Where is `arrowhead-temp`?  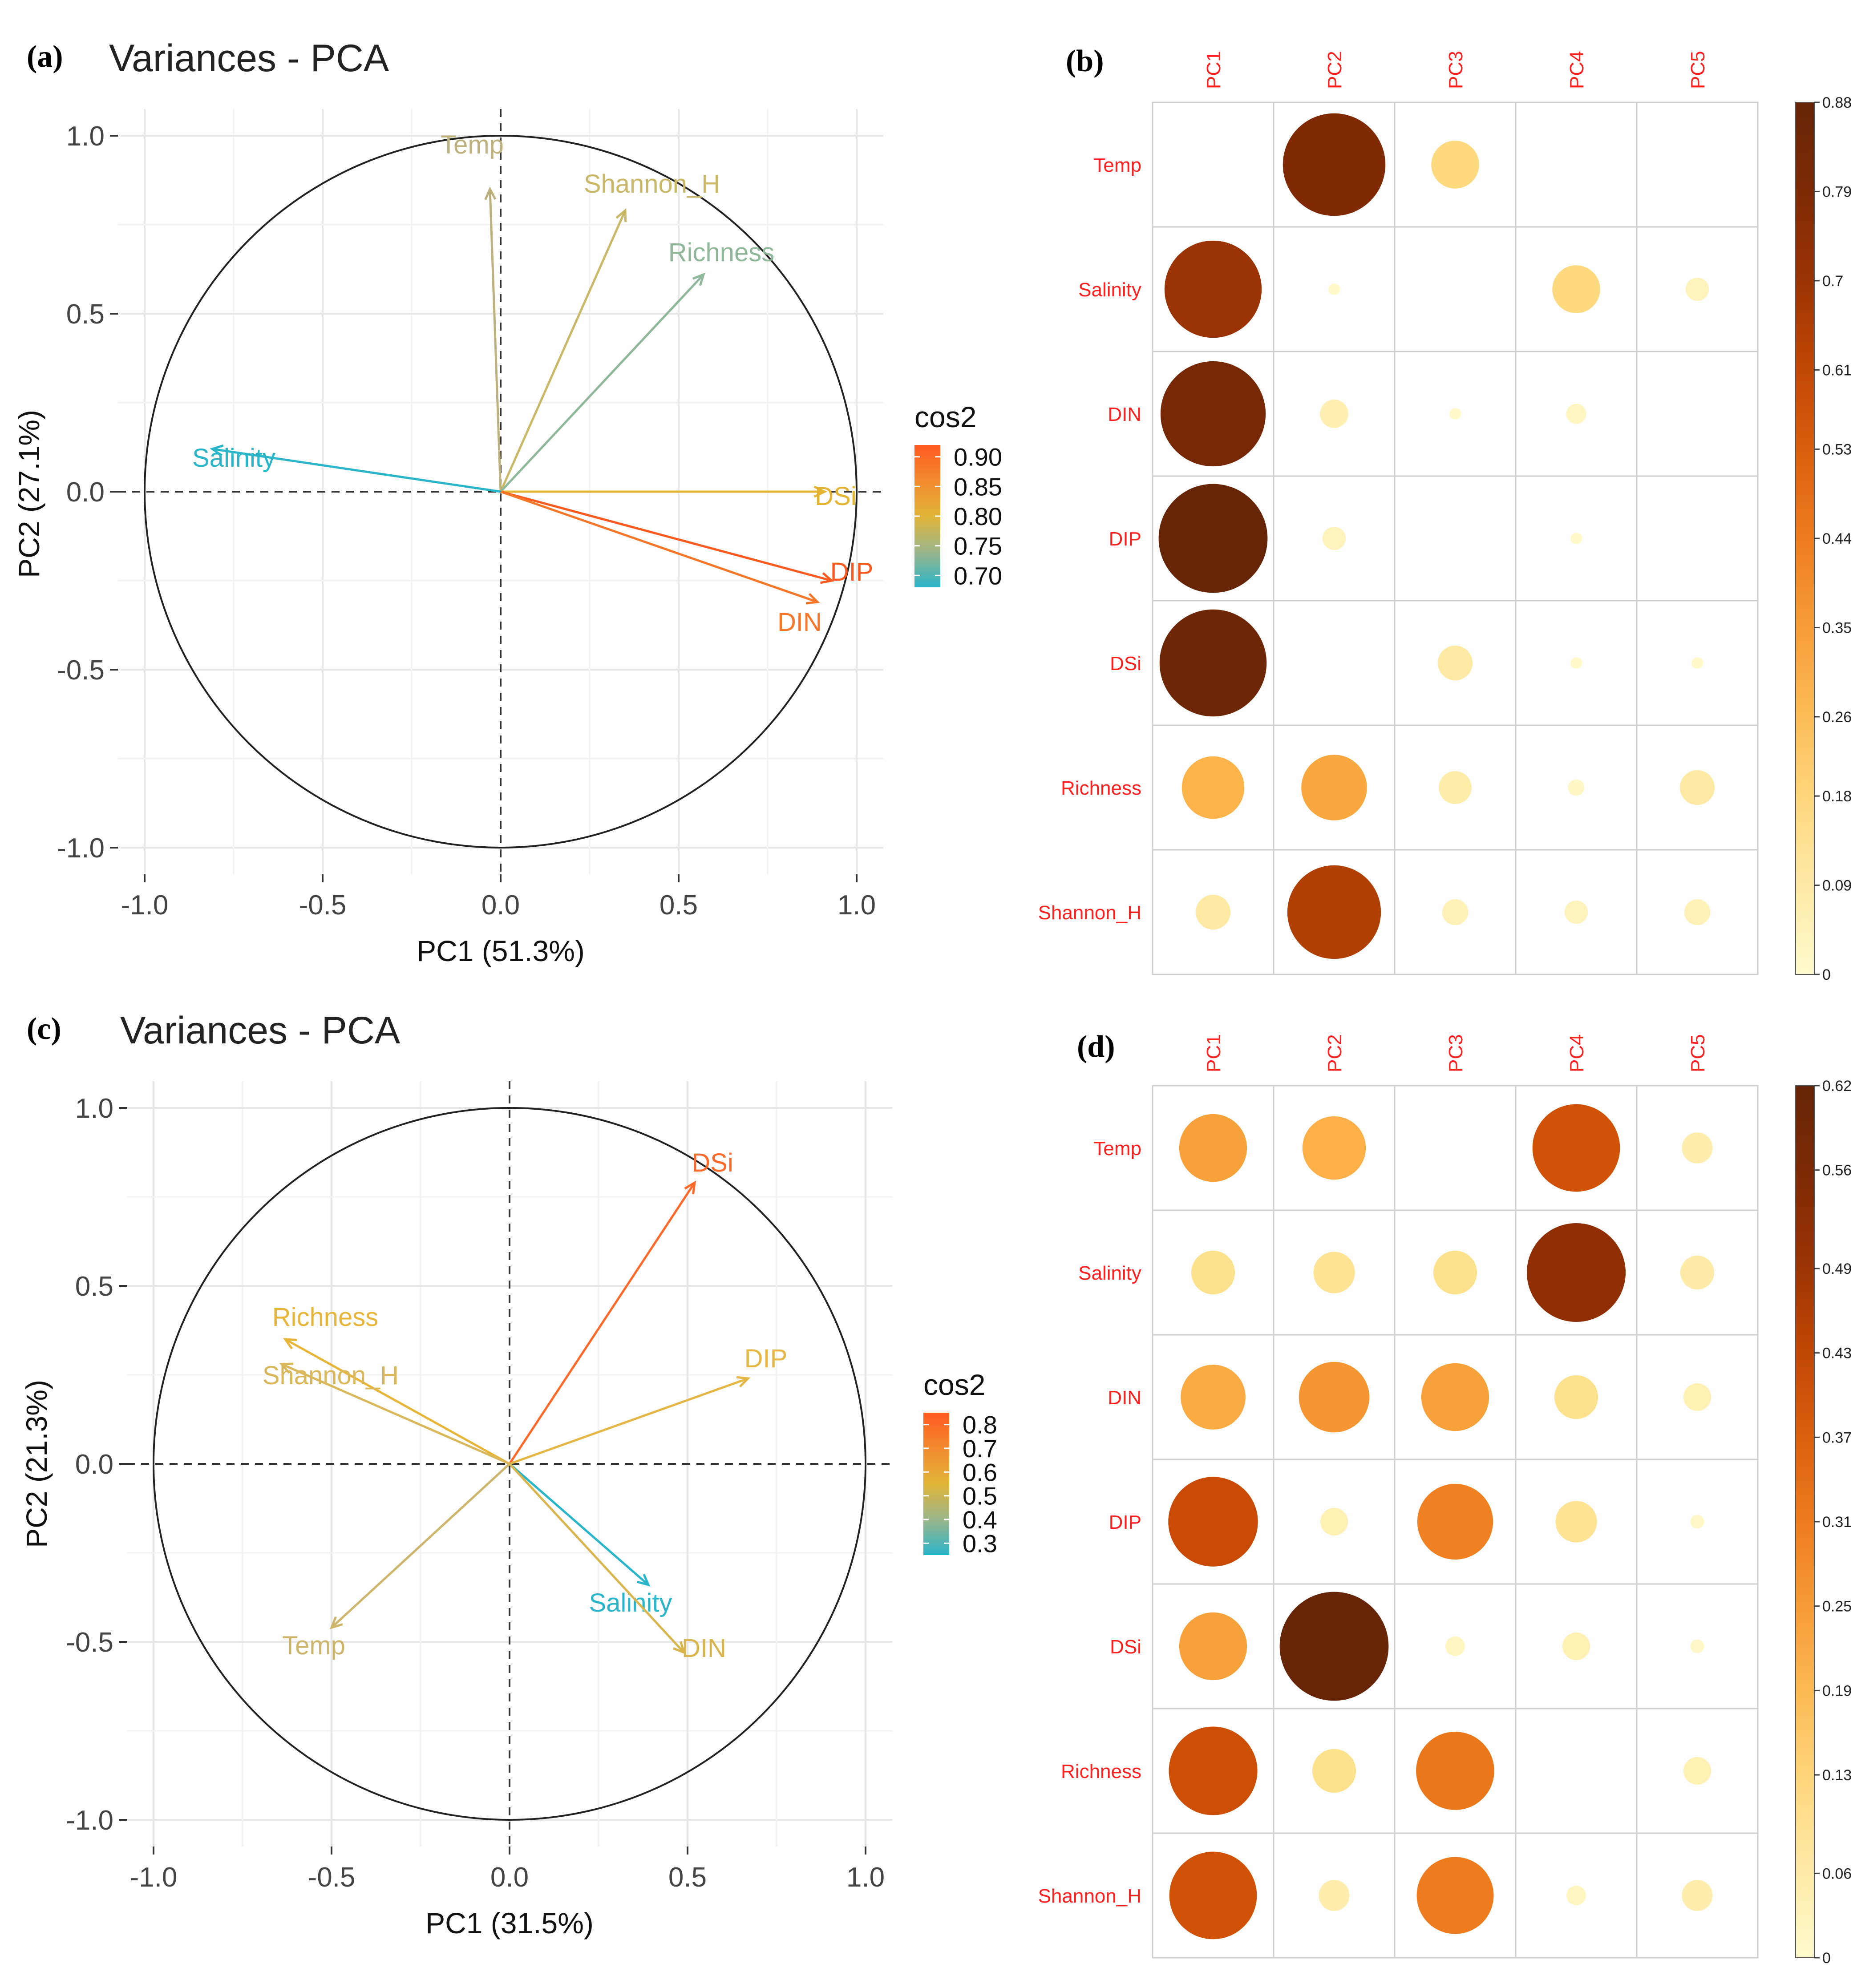 arrowhead-temp is located at coordinates (336, 1622).